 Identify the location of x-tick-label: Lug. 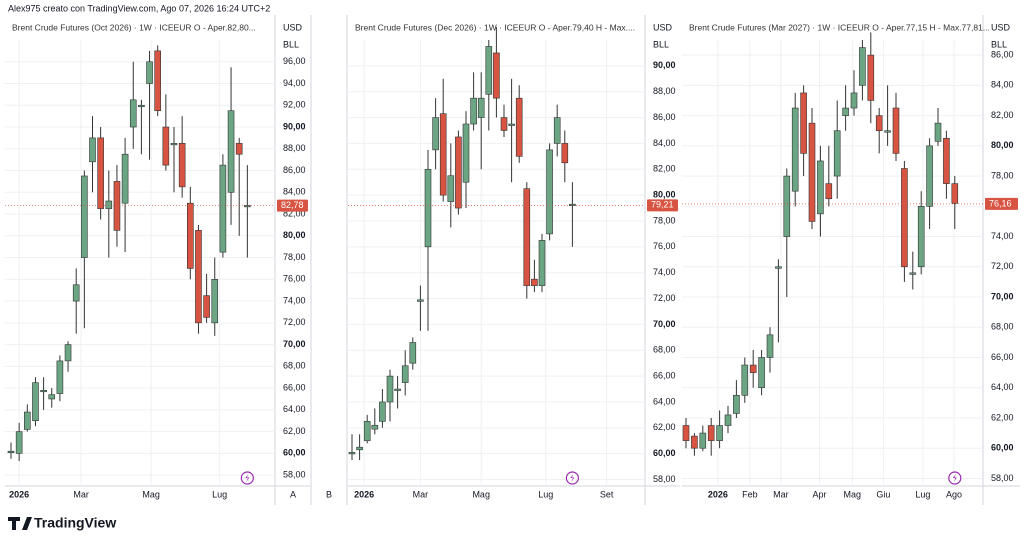
(545, 494).